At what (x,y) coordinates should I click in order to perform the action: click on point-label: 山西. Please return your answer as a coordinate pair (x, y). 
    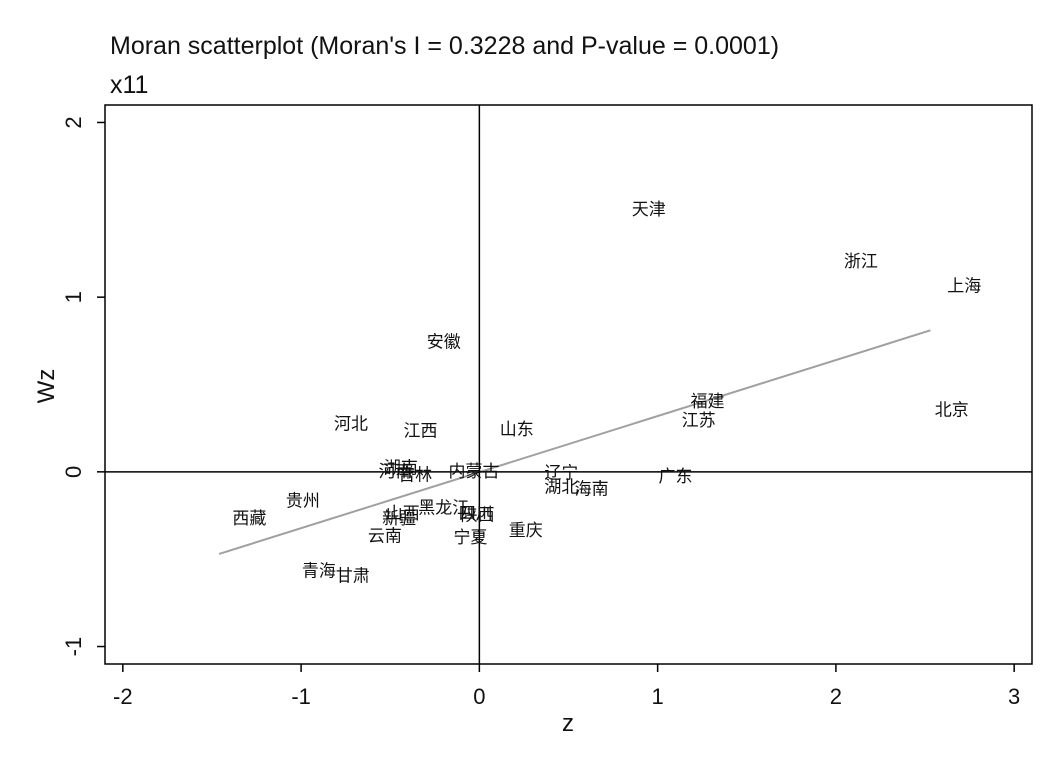
    Looking at the image, I should click on (403, 514).